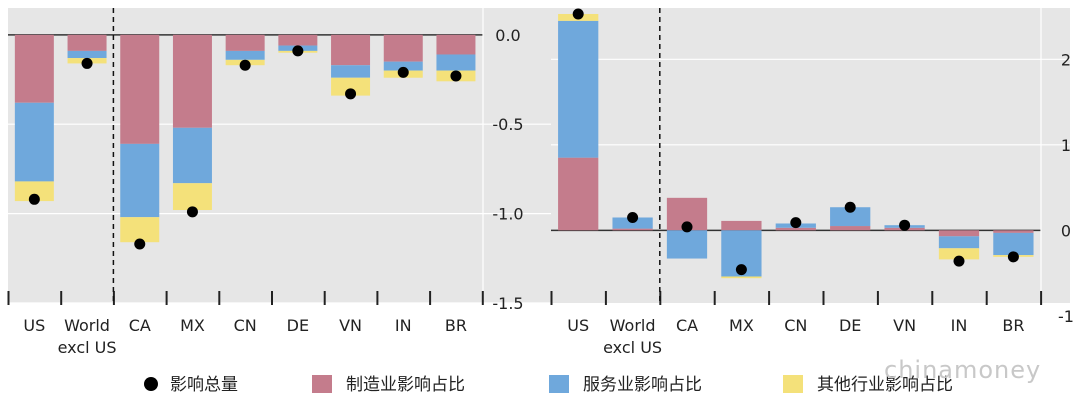 Image resolution: width=1080 pixels, height=402 pixels. Describe the element at coordinates (322, 384) in the screenshot. I see `legend-swatch-manufacturing` at that location.